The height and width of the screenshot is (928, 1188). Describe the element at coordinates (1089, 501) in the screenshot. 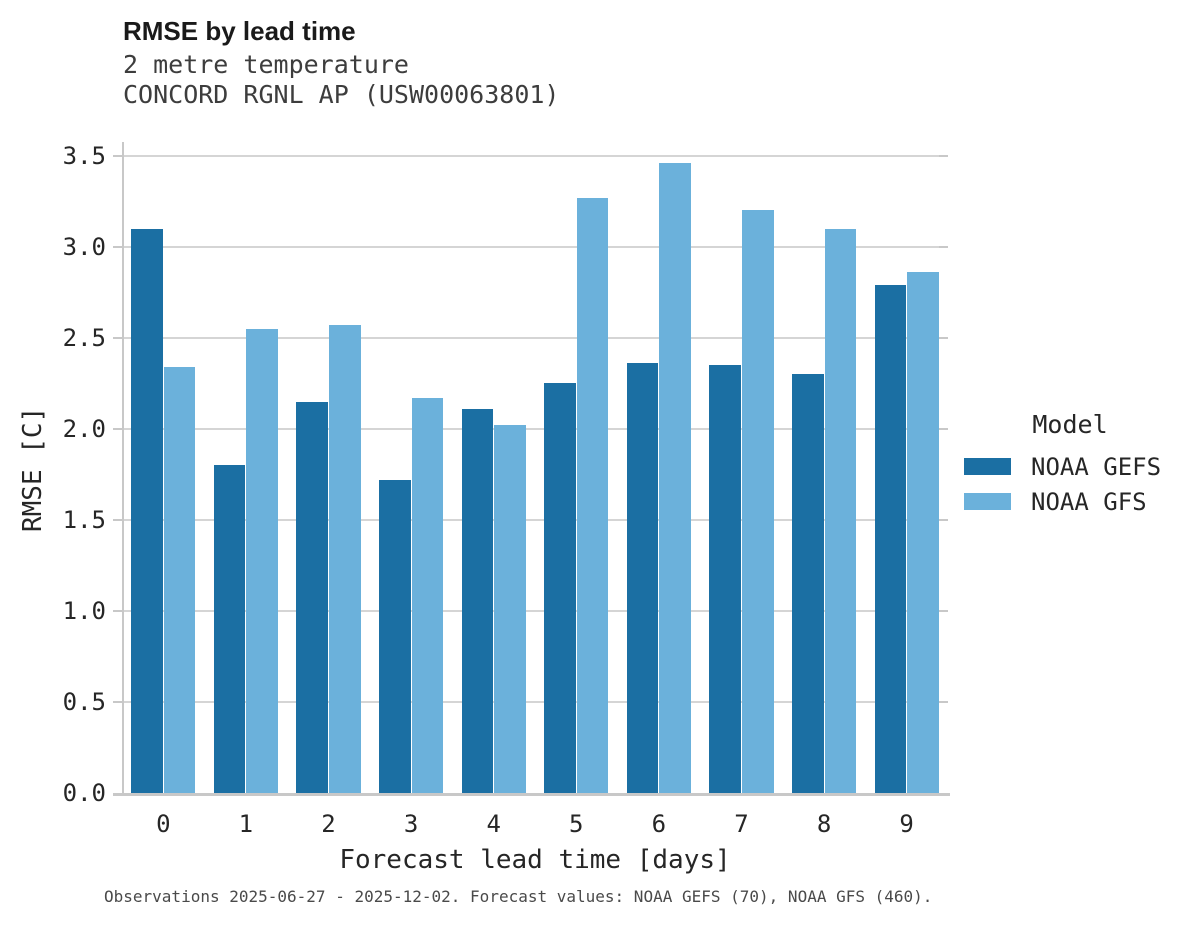

I see `legend-label: NOAA GFS` at that location.